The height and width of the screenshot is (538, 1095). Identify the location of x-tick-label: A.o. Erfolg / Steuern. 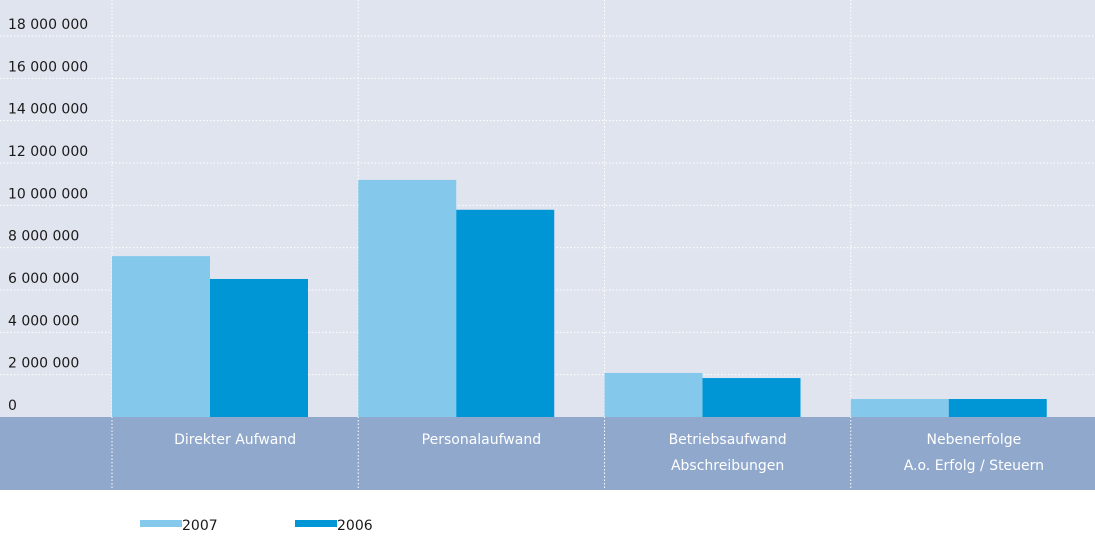
(974, 466).